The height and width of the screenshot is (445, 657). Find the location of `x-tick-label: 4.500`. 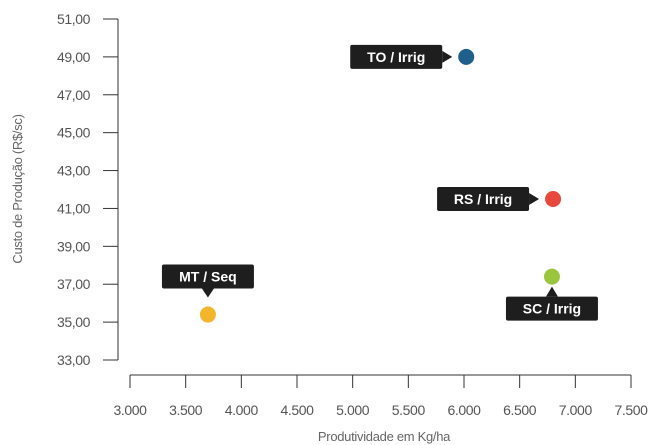

x-tick-label: 4.500 is located at coordinates (297, 410).